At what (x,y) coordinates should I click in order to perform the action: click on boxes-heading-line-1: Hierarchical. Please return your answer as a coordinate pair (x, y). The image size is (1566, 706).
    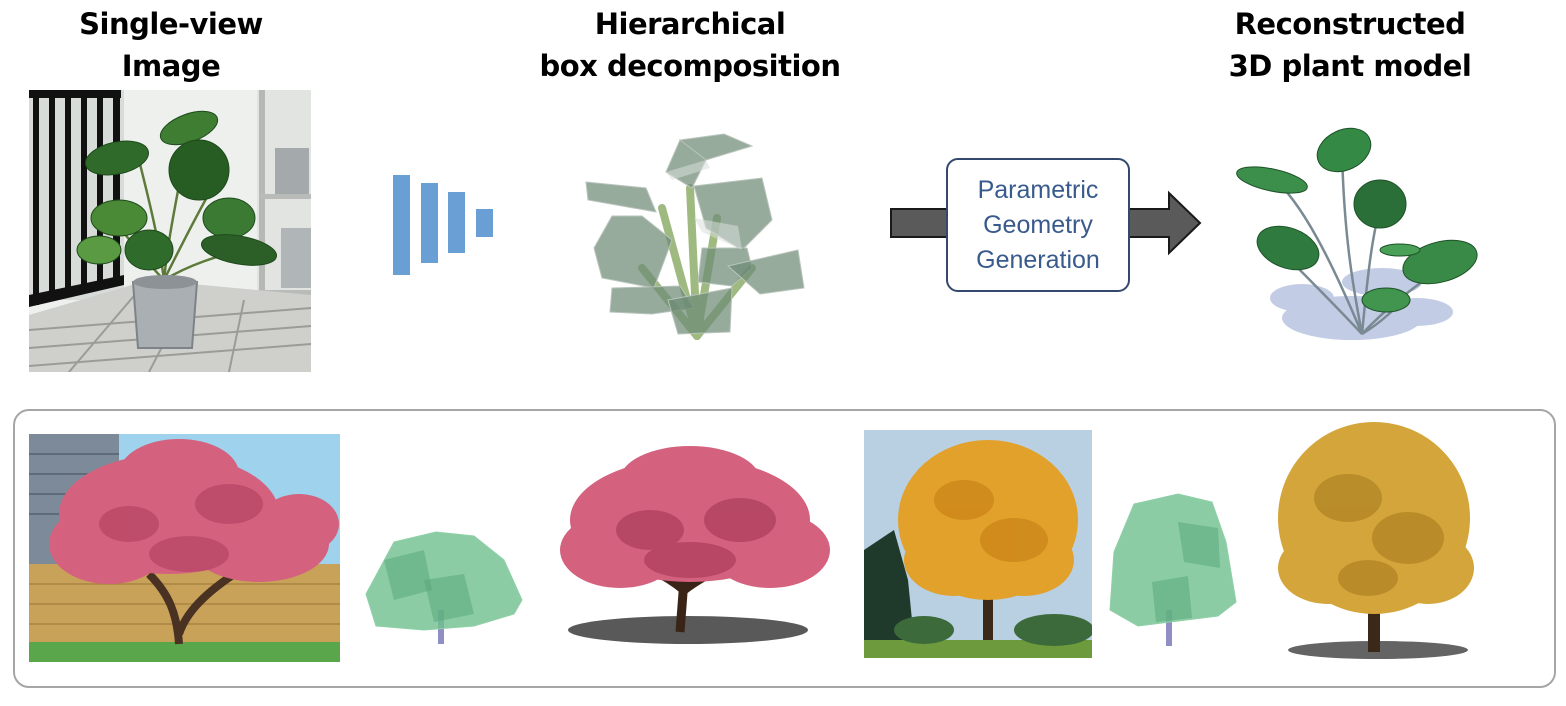
    Looking at the image, I should click on (690, 24).